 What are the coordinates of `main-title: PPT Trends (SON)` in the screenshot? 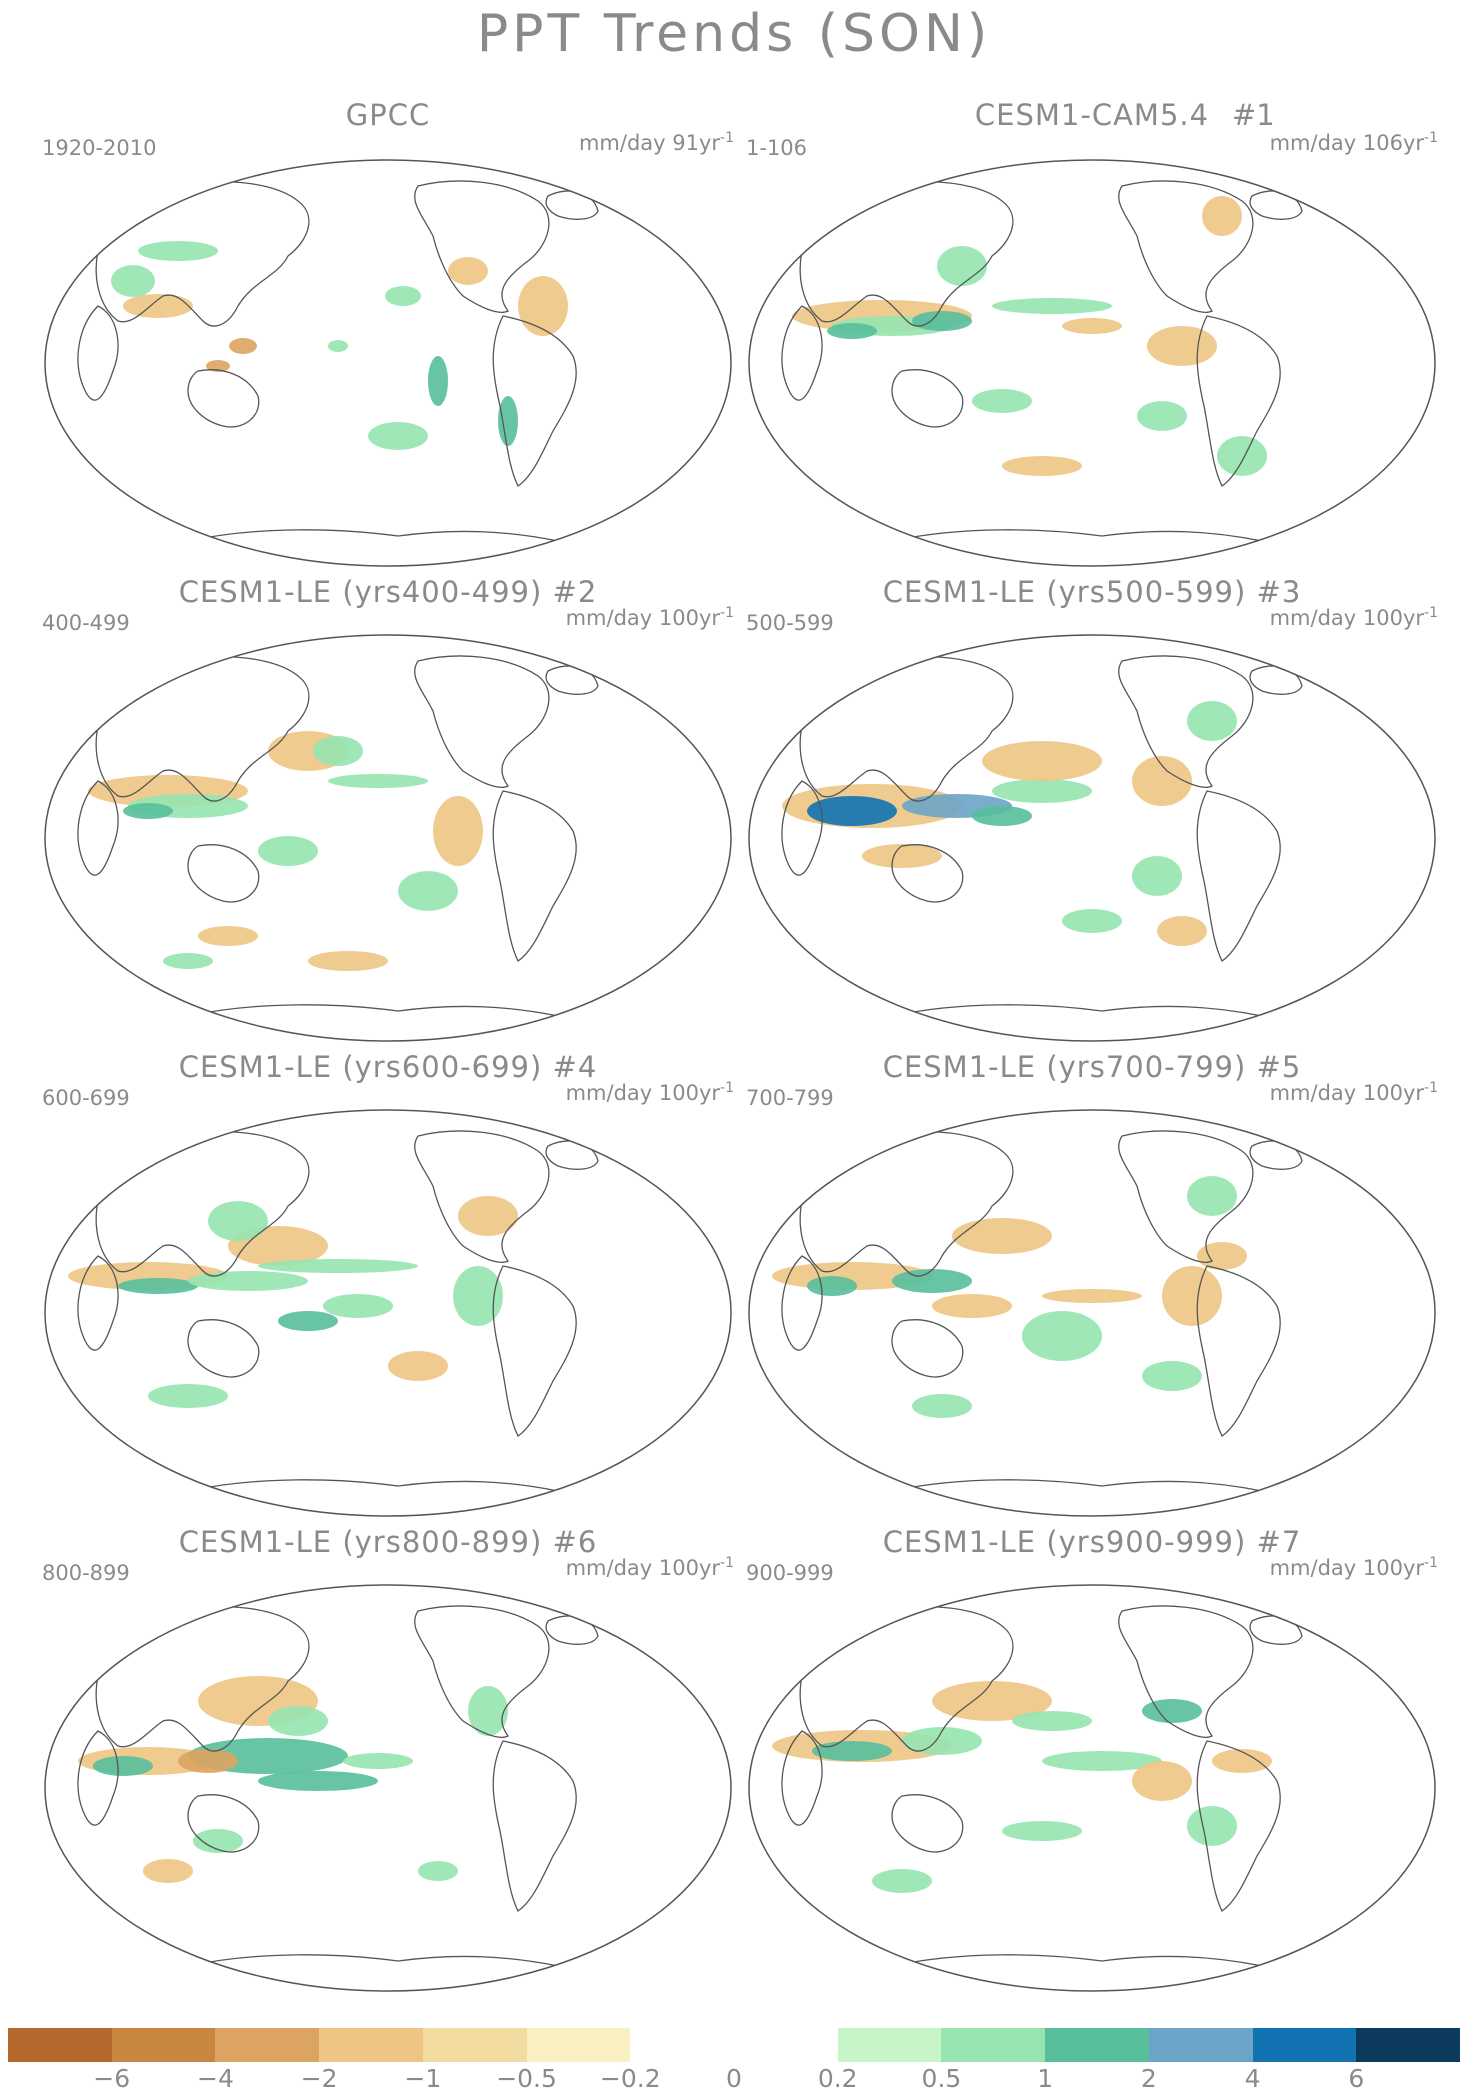 It's located at (734, 34).